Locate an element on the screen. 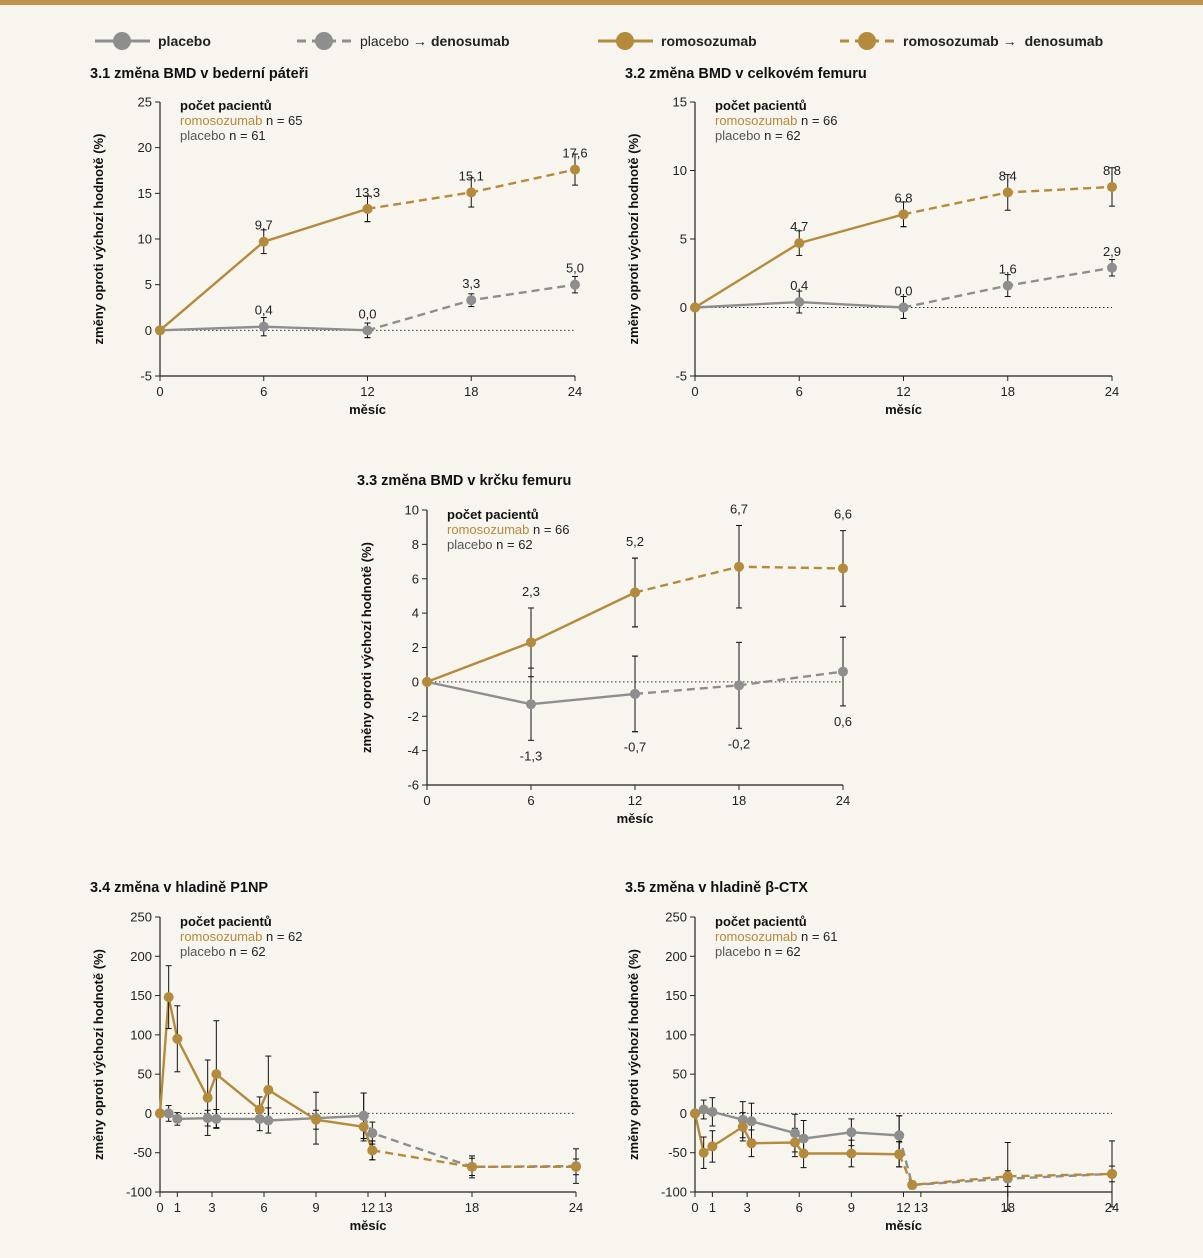 The image size is (1203, 1258). placebo-count-value: n = 62 is located at coordinates (513, 544).